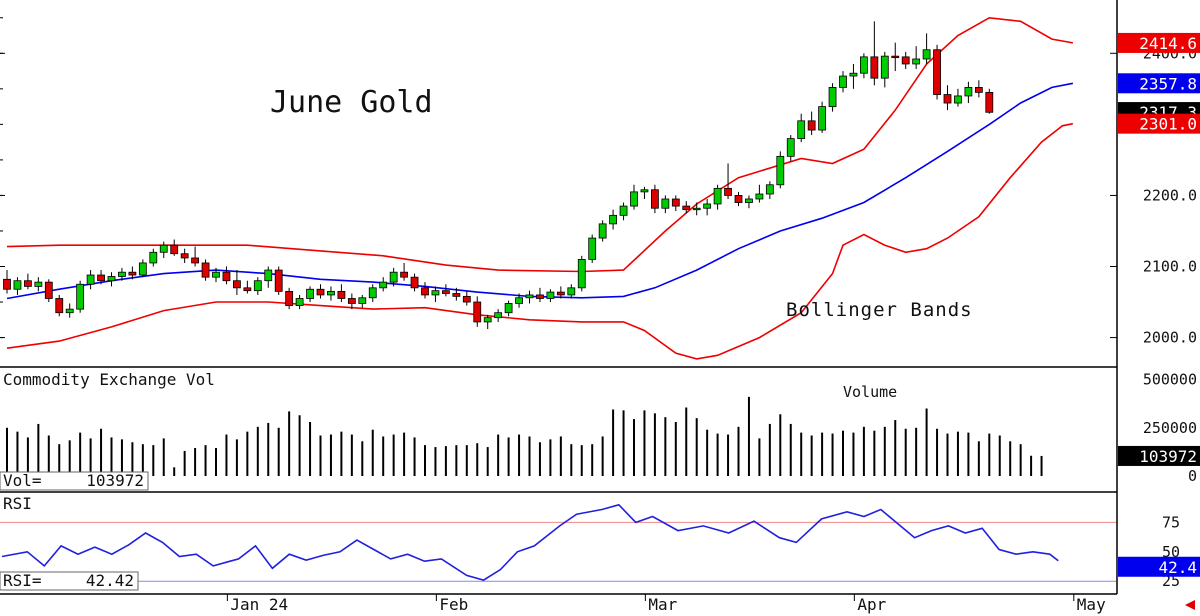 This screenshot has width=1200, height=616. I want to click on price-badge-label: 2301.0, so click(1168, 124).